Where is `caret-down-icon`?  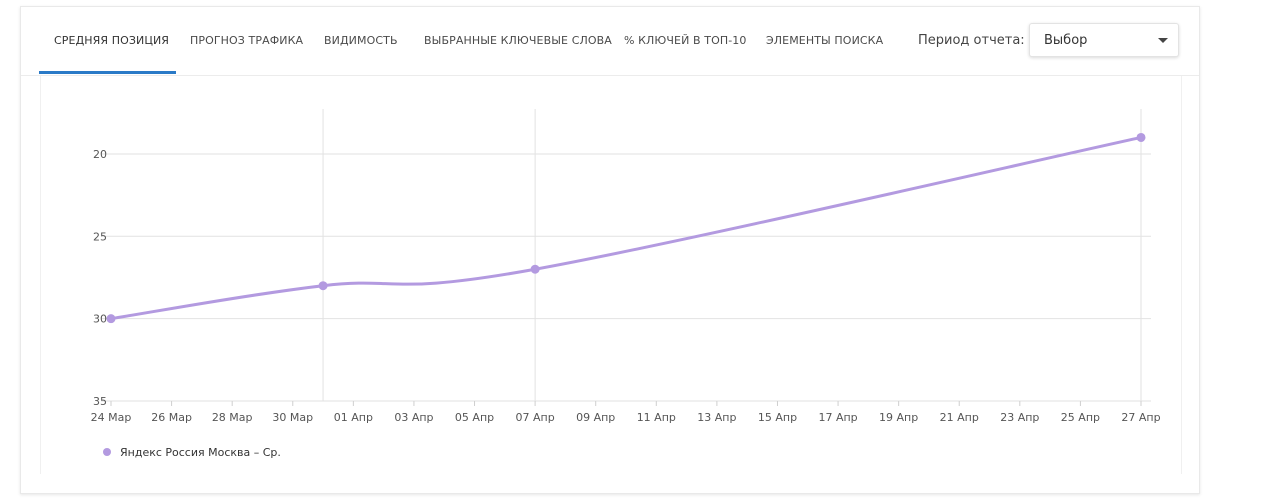 caret-down-icon is located at coordinates (1163, 40).